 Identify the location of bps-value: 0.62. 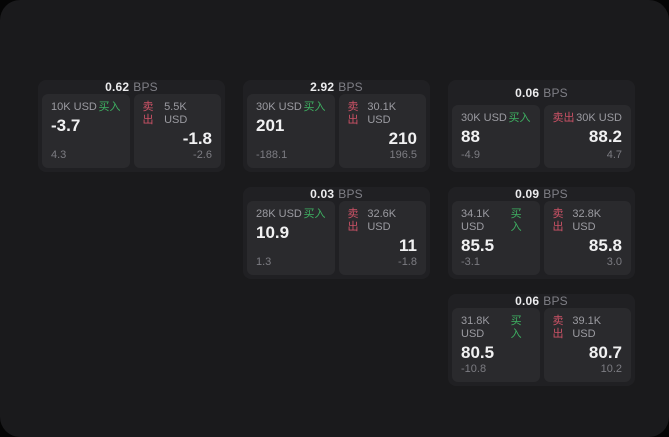
(117, 87).